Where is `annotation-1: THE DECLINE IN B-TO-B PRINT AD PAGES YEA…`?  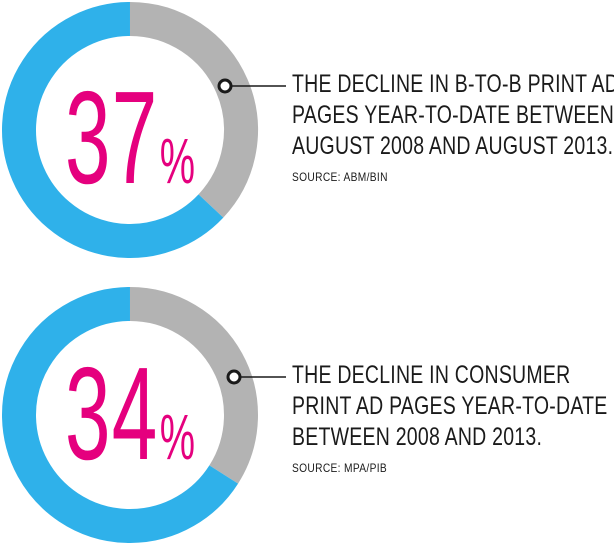
annotation-1: THE DECLINE IN B-TO-B PRINT AD PAGES YEA… is located at coordinates (453, 126).